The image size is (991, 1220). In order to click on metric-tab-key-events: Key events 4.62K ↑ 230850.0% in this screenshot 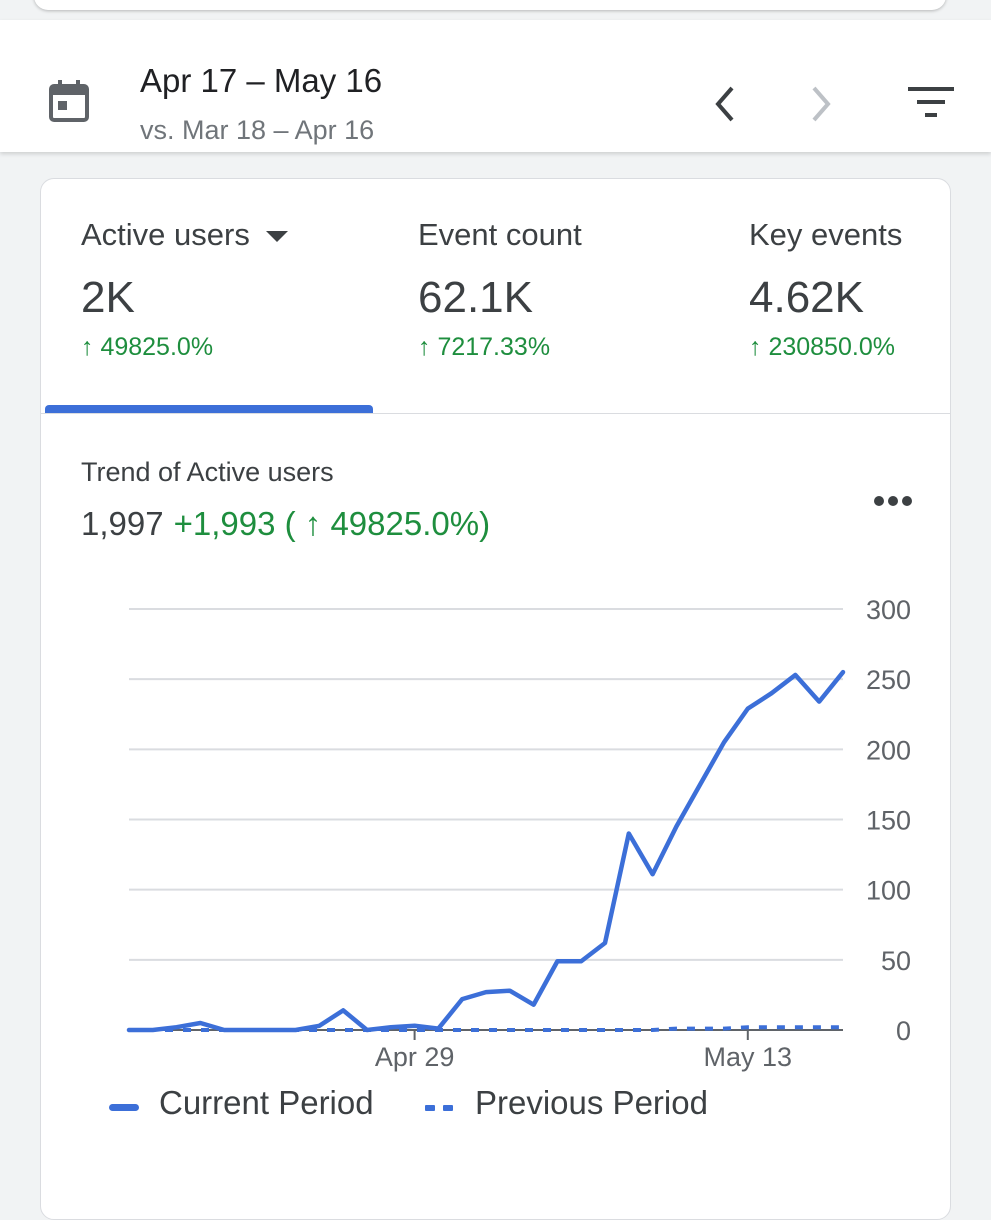, I will do `click(825, 289)`.